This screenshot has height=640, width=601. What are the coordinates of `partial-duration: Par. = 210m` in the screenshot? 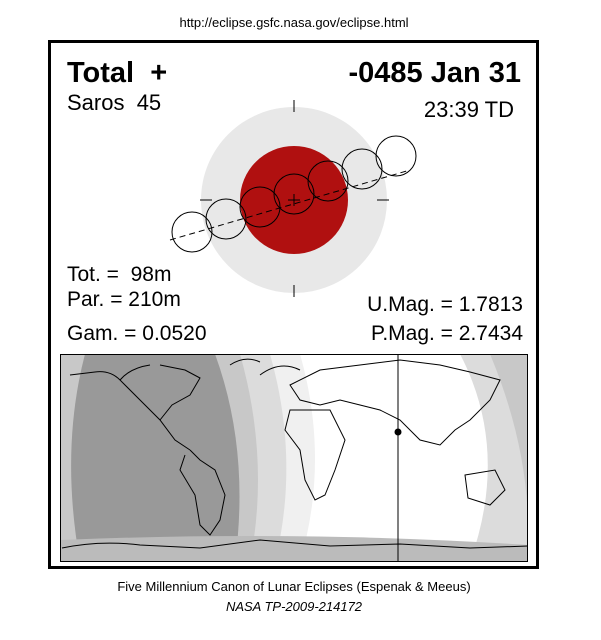 It's located at (124, 299).